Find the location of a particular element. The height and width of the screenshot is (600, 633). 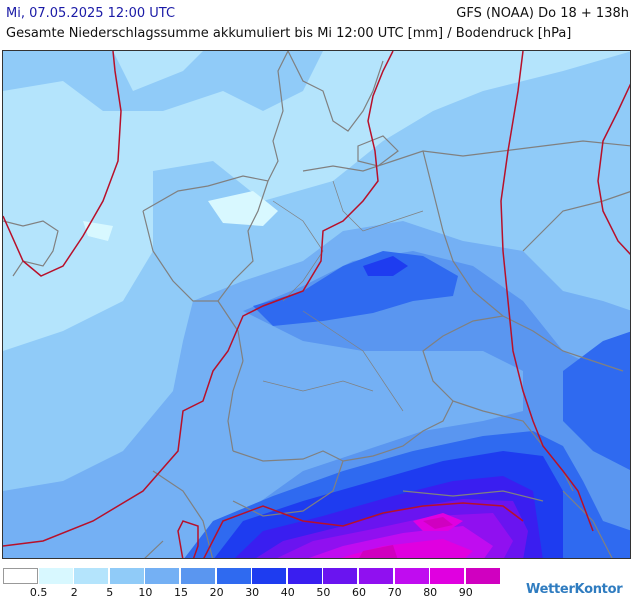

legend-tick-label: 60 is located at coordinates (359, 592).